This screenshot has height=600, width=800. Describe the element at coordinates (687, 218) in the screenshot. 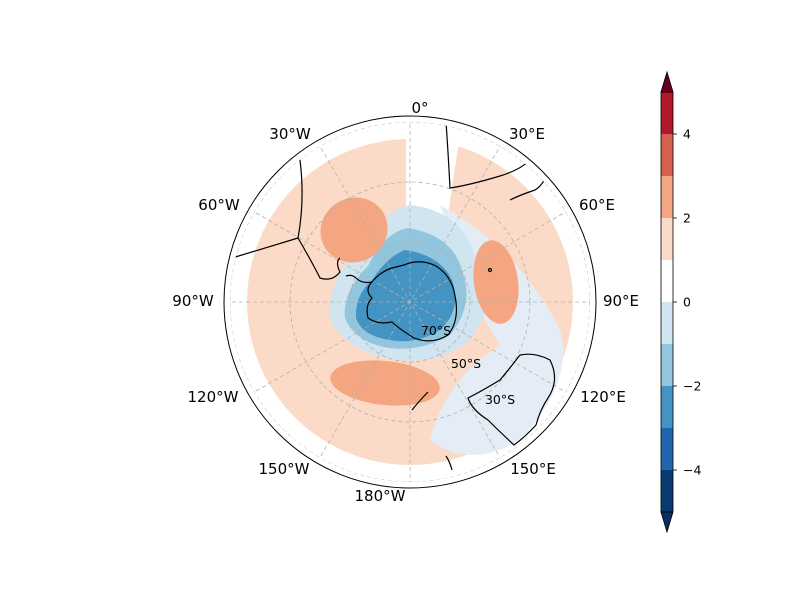

I see `colorbar-tick-label: 2` at that location.